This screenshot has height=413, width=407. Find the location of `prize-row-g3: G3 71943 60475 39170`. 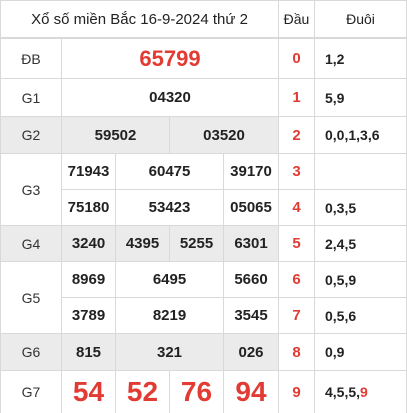

prize-row-g3: G3 71943 60475 39170 is located at coordinates (139, 189).